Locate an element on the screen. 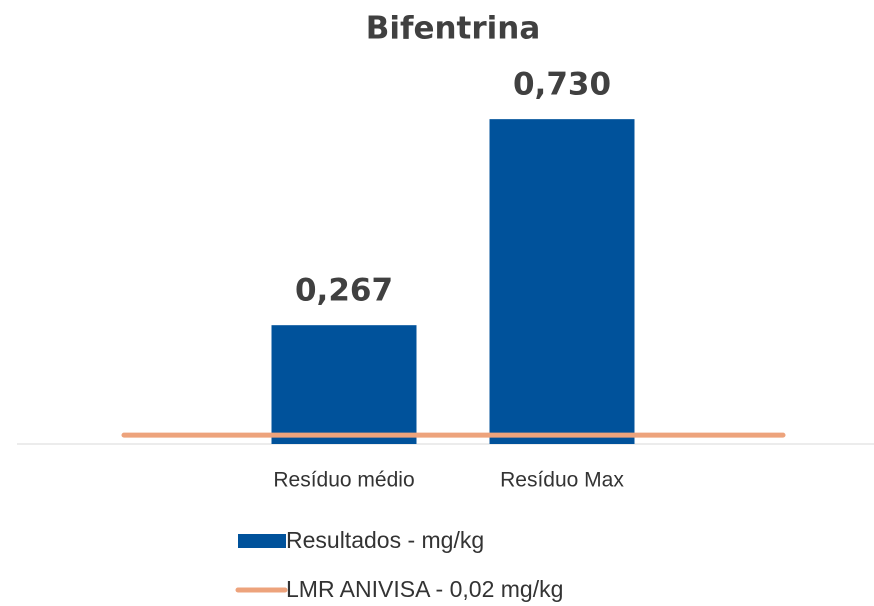 This screenshot has height=606, width=874. x-tick-label: Resíduo médio is located at coordinates (343, 480).